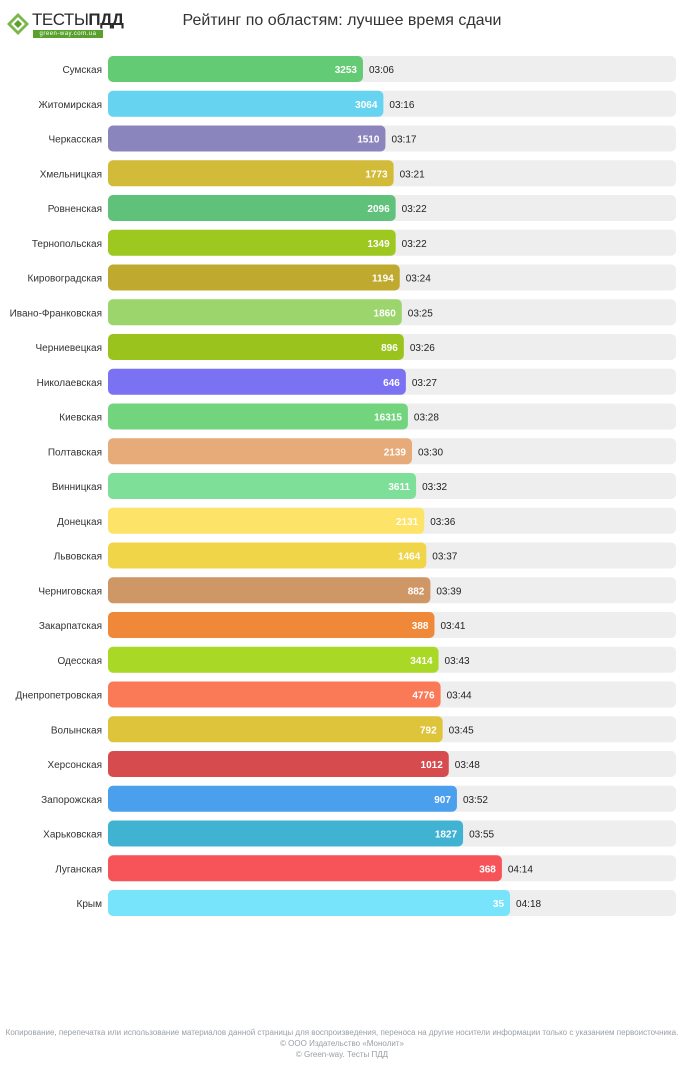 This screenshot has height=1084, width=684. What do you see at coordinates (65, 279) in the screenshot?
I see `category-label: Кировоградская` at bounding box center [65, 279].